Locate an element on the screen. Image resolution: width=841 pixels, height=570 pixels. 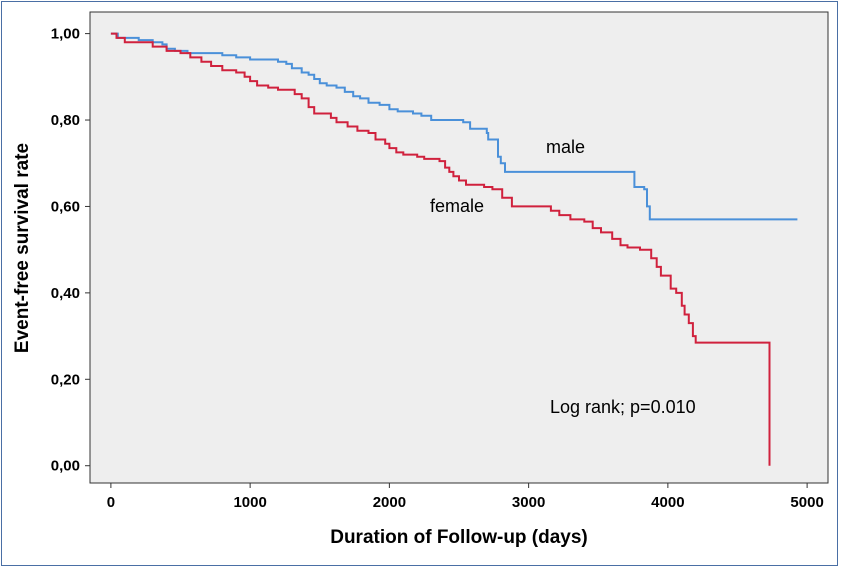
y-tick-label: 0,40 is located at coordinates (65, 293).